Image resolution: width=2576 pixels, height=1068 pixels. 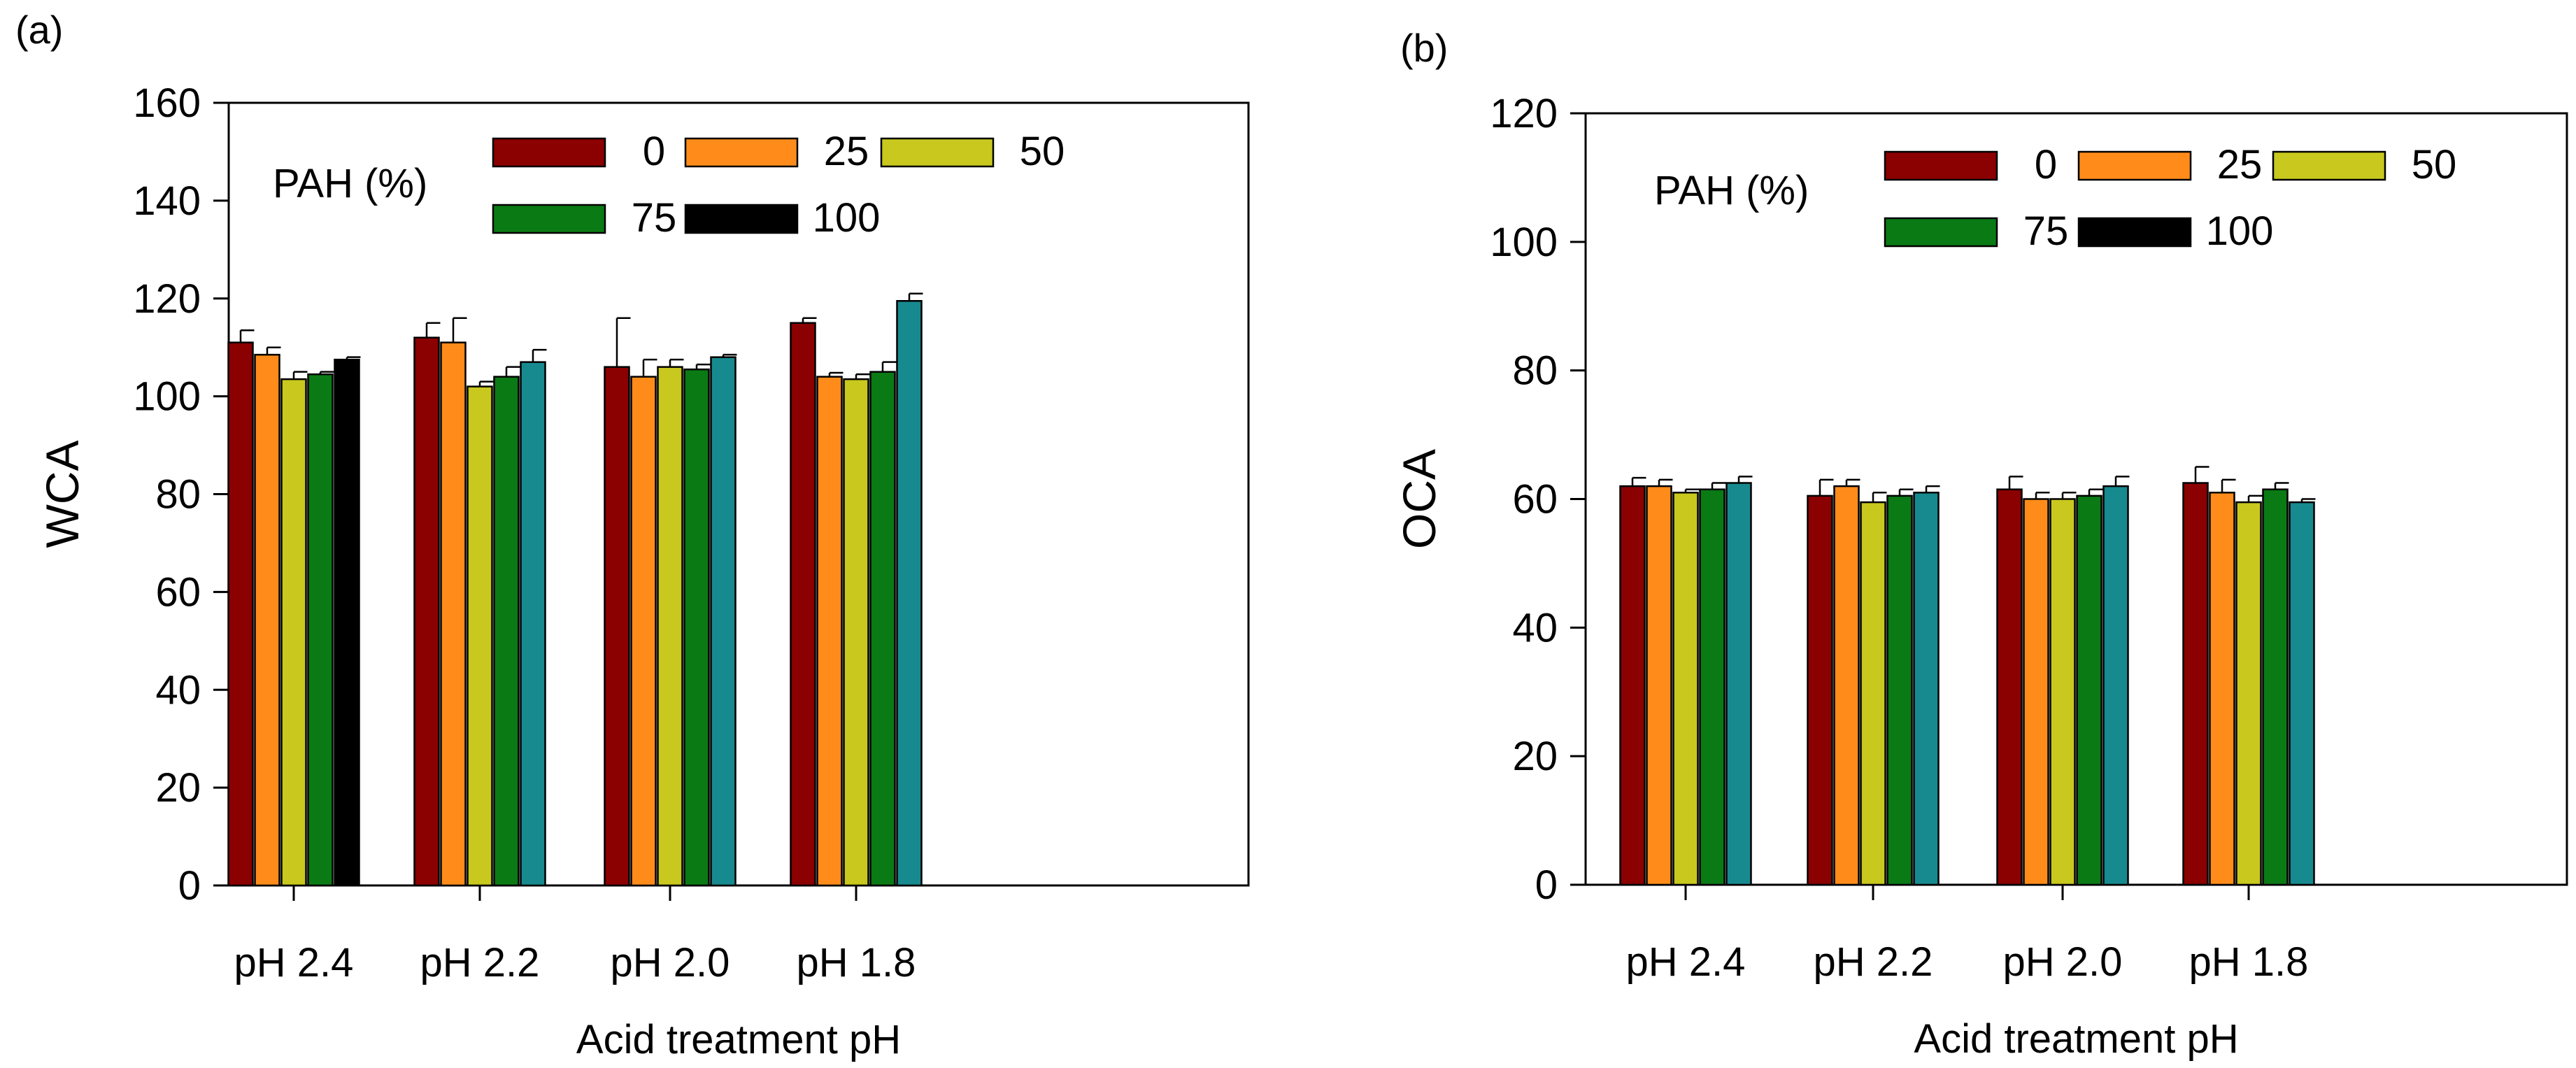 I want to click on panel-label: (b), so click(x=1424, y=48).